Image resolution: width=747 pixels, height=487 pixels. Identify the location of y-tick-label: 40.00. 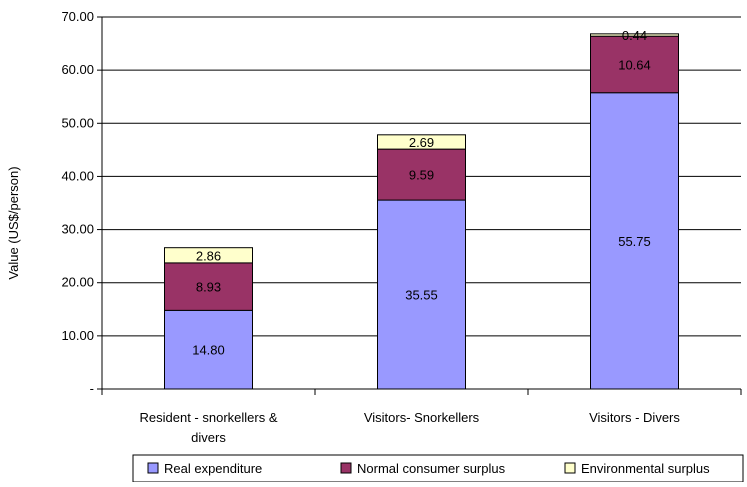
(77, 175).